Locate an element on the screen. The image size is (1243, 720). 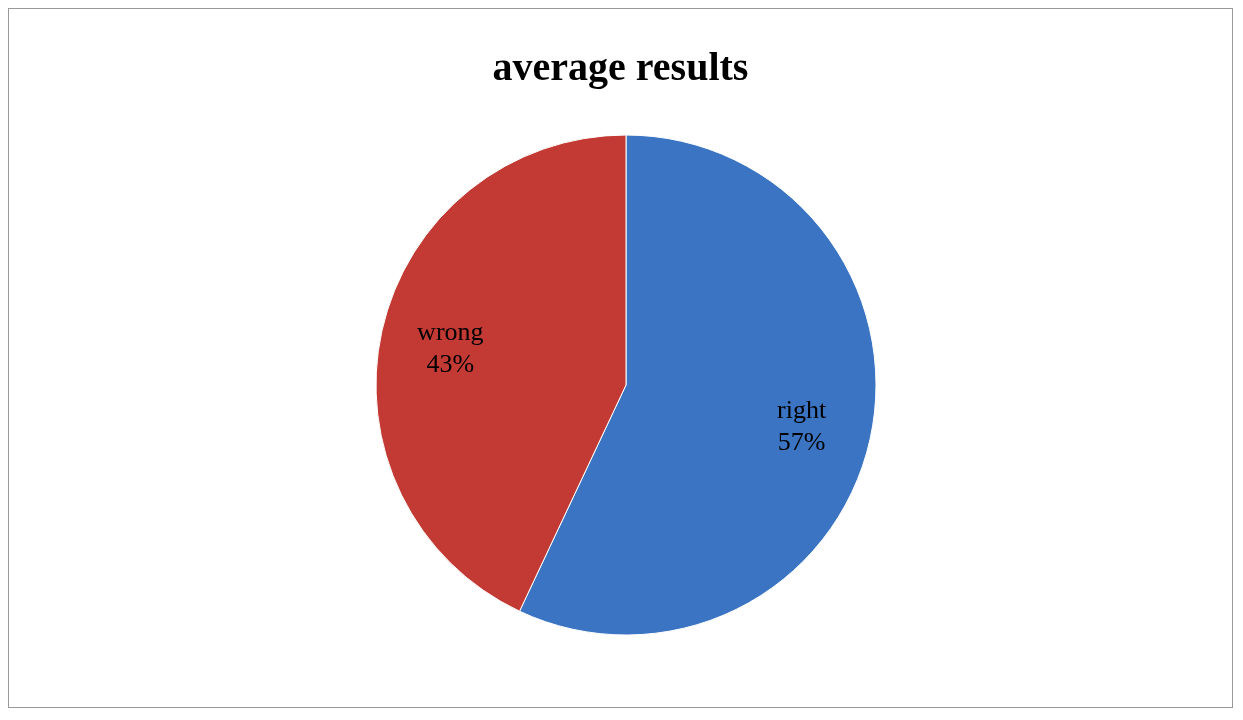
slice-label: right is located at coordinates (802, 410).